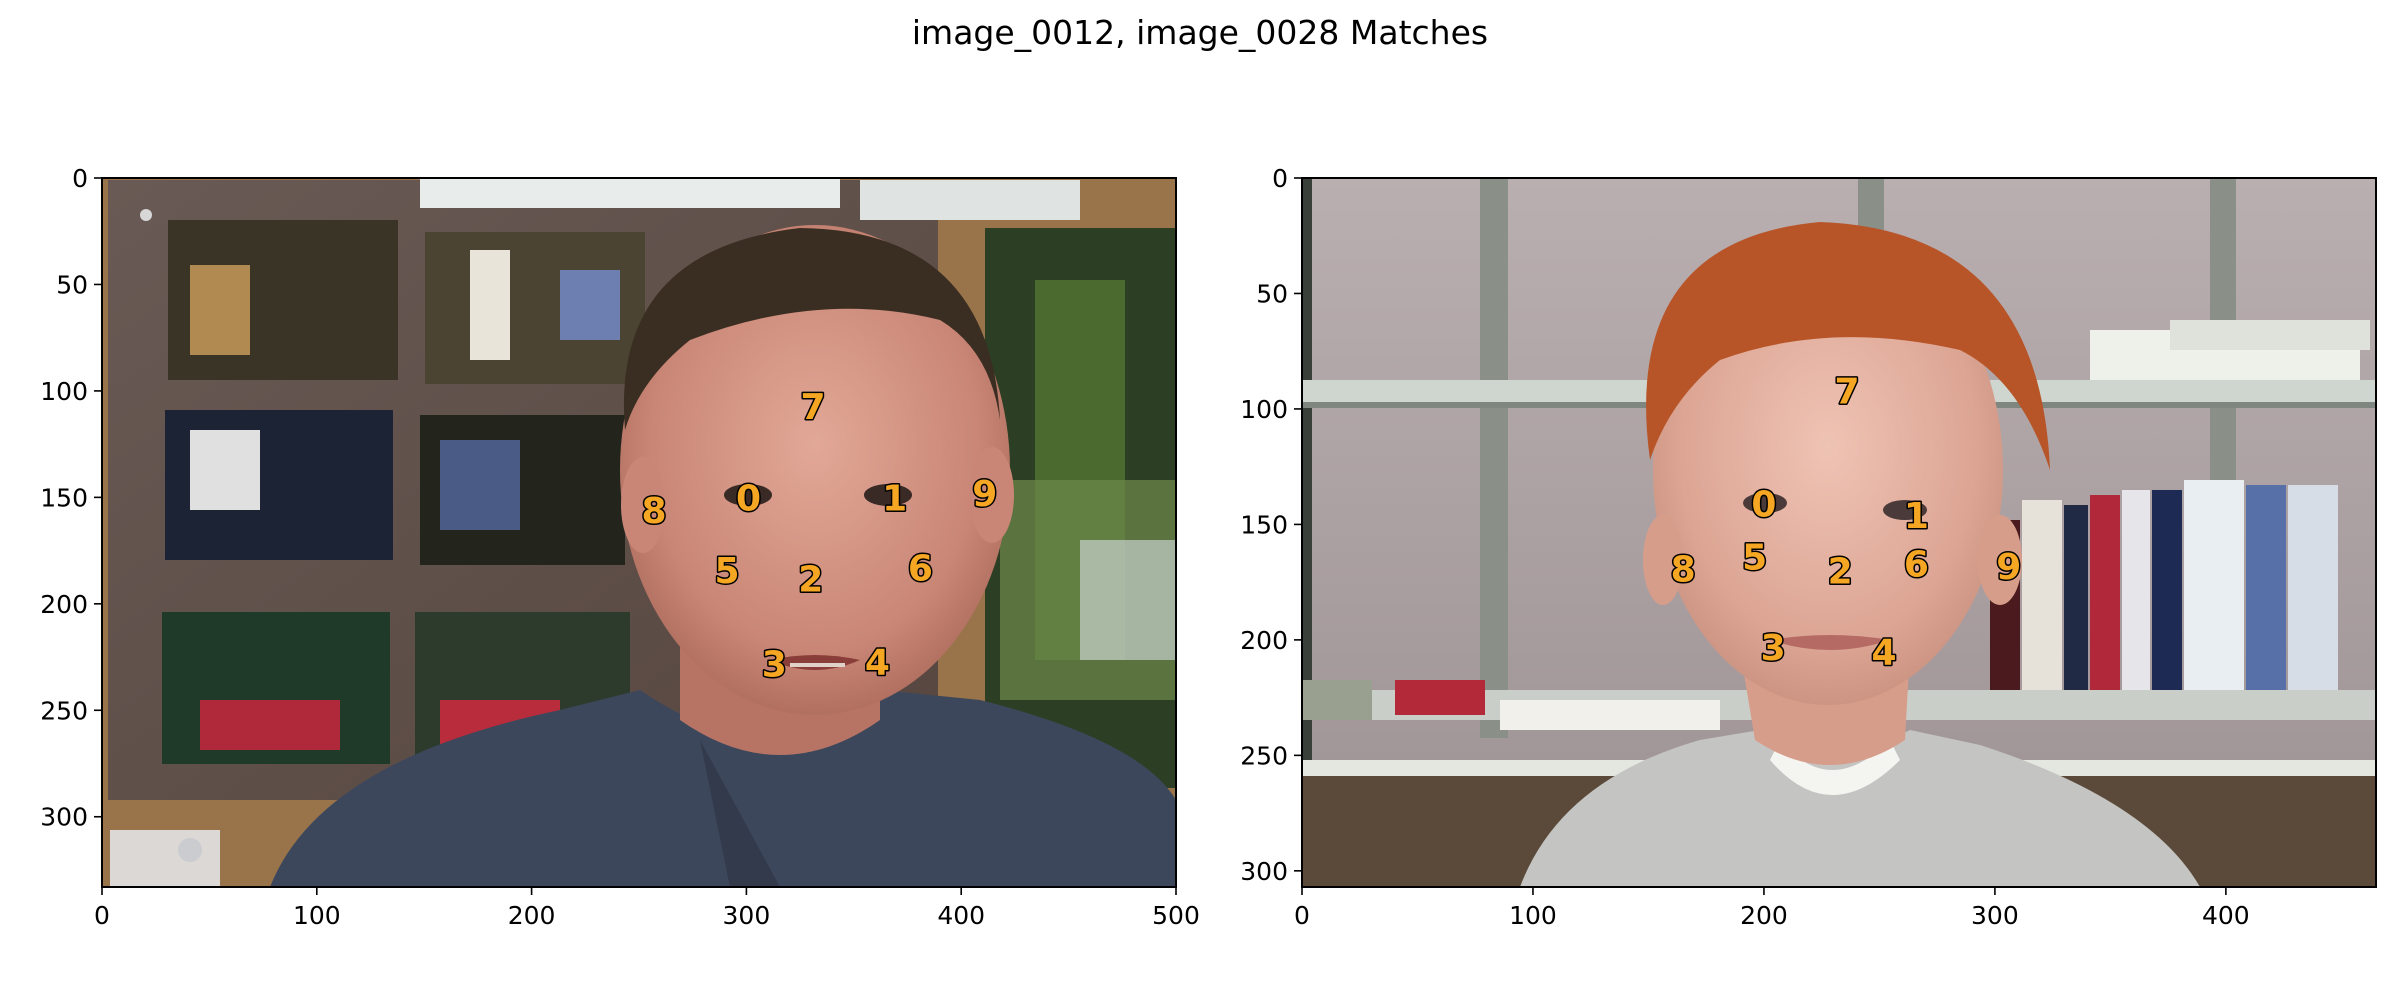  I want to click on right-keypoint-4: 4, so click(1884, 652).